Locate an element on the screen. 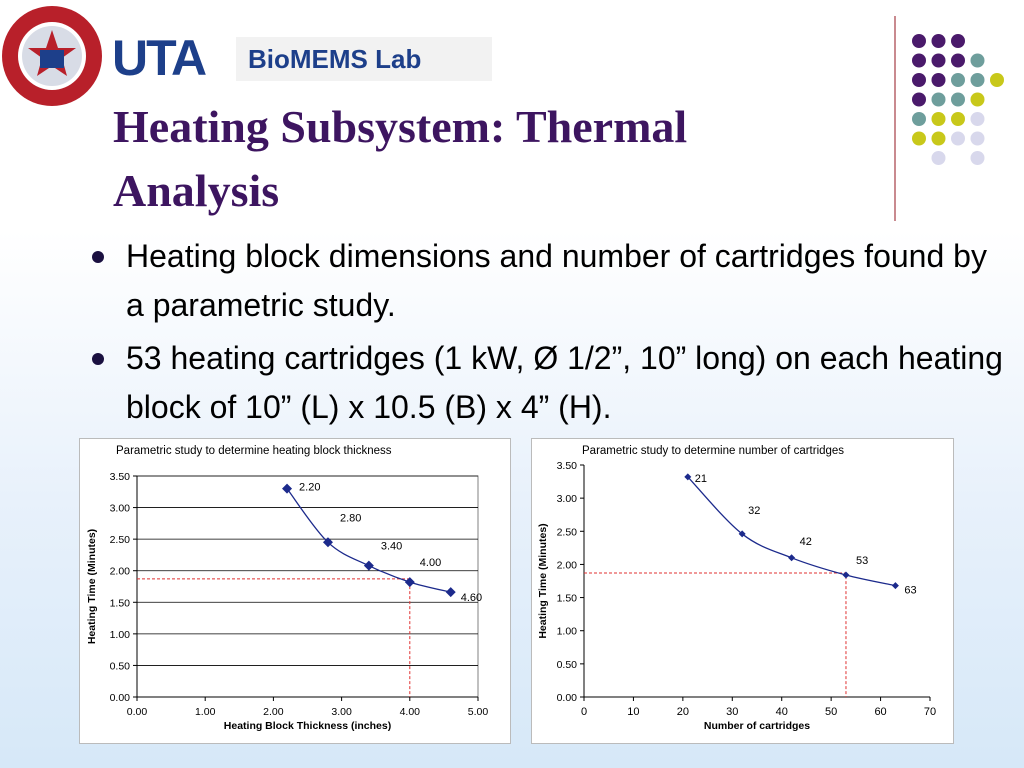  y-tick-label: 2.00 is located at coordinates (120, 572).